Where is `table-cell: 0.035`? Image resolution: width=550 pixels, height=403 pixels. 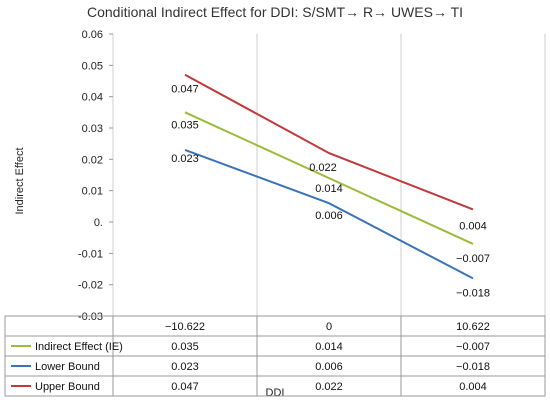 table-cell: 0.035 is located at coordinates (185, 347).